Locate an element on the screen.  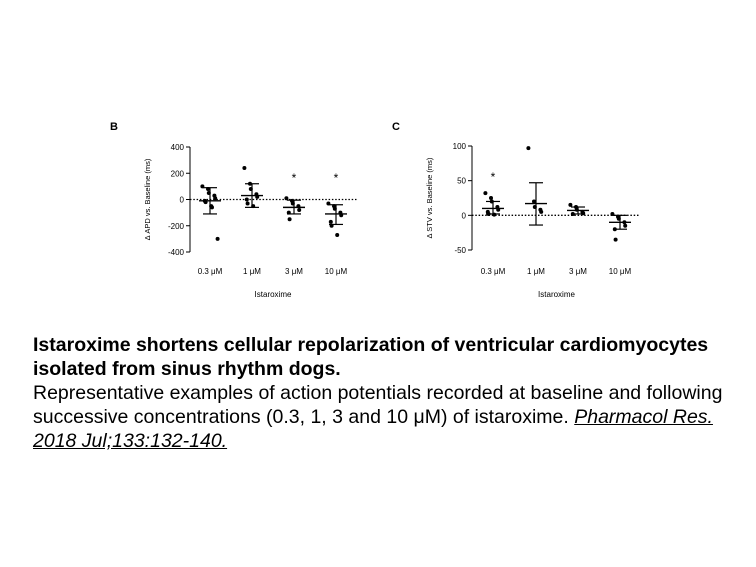
y-tick-label: -50 is located at coordinates (460, 250).